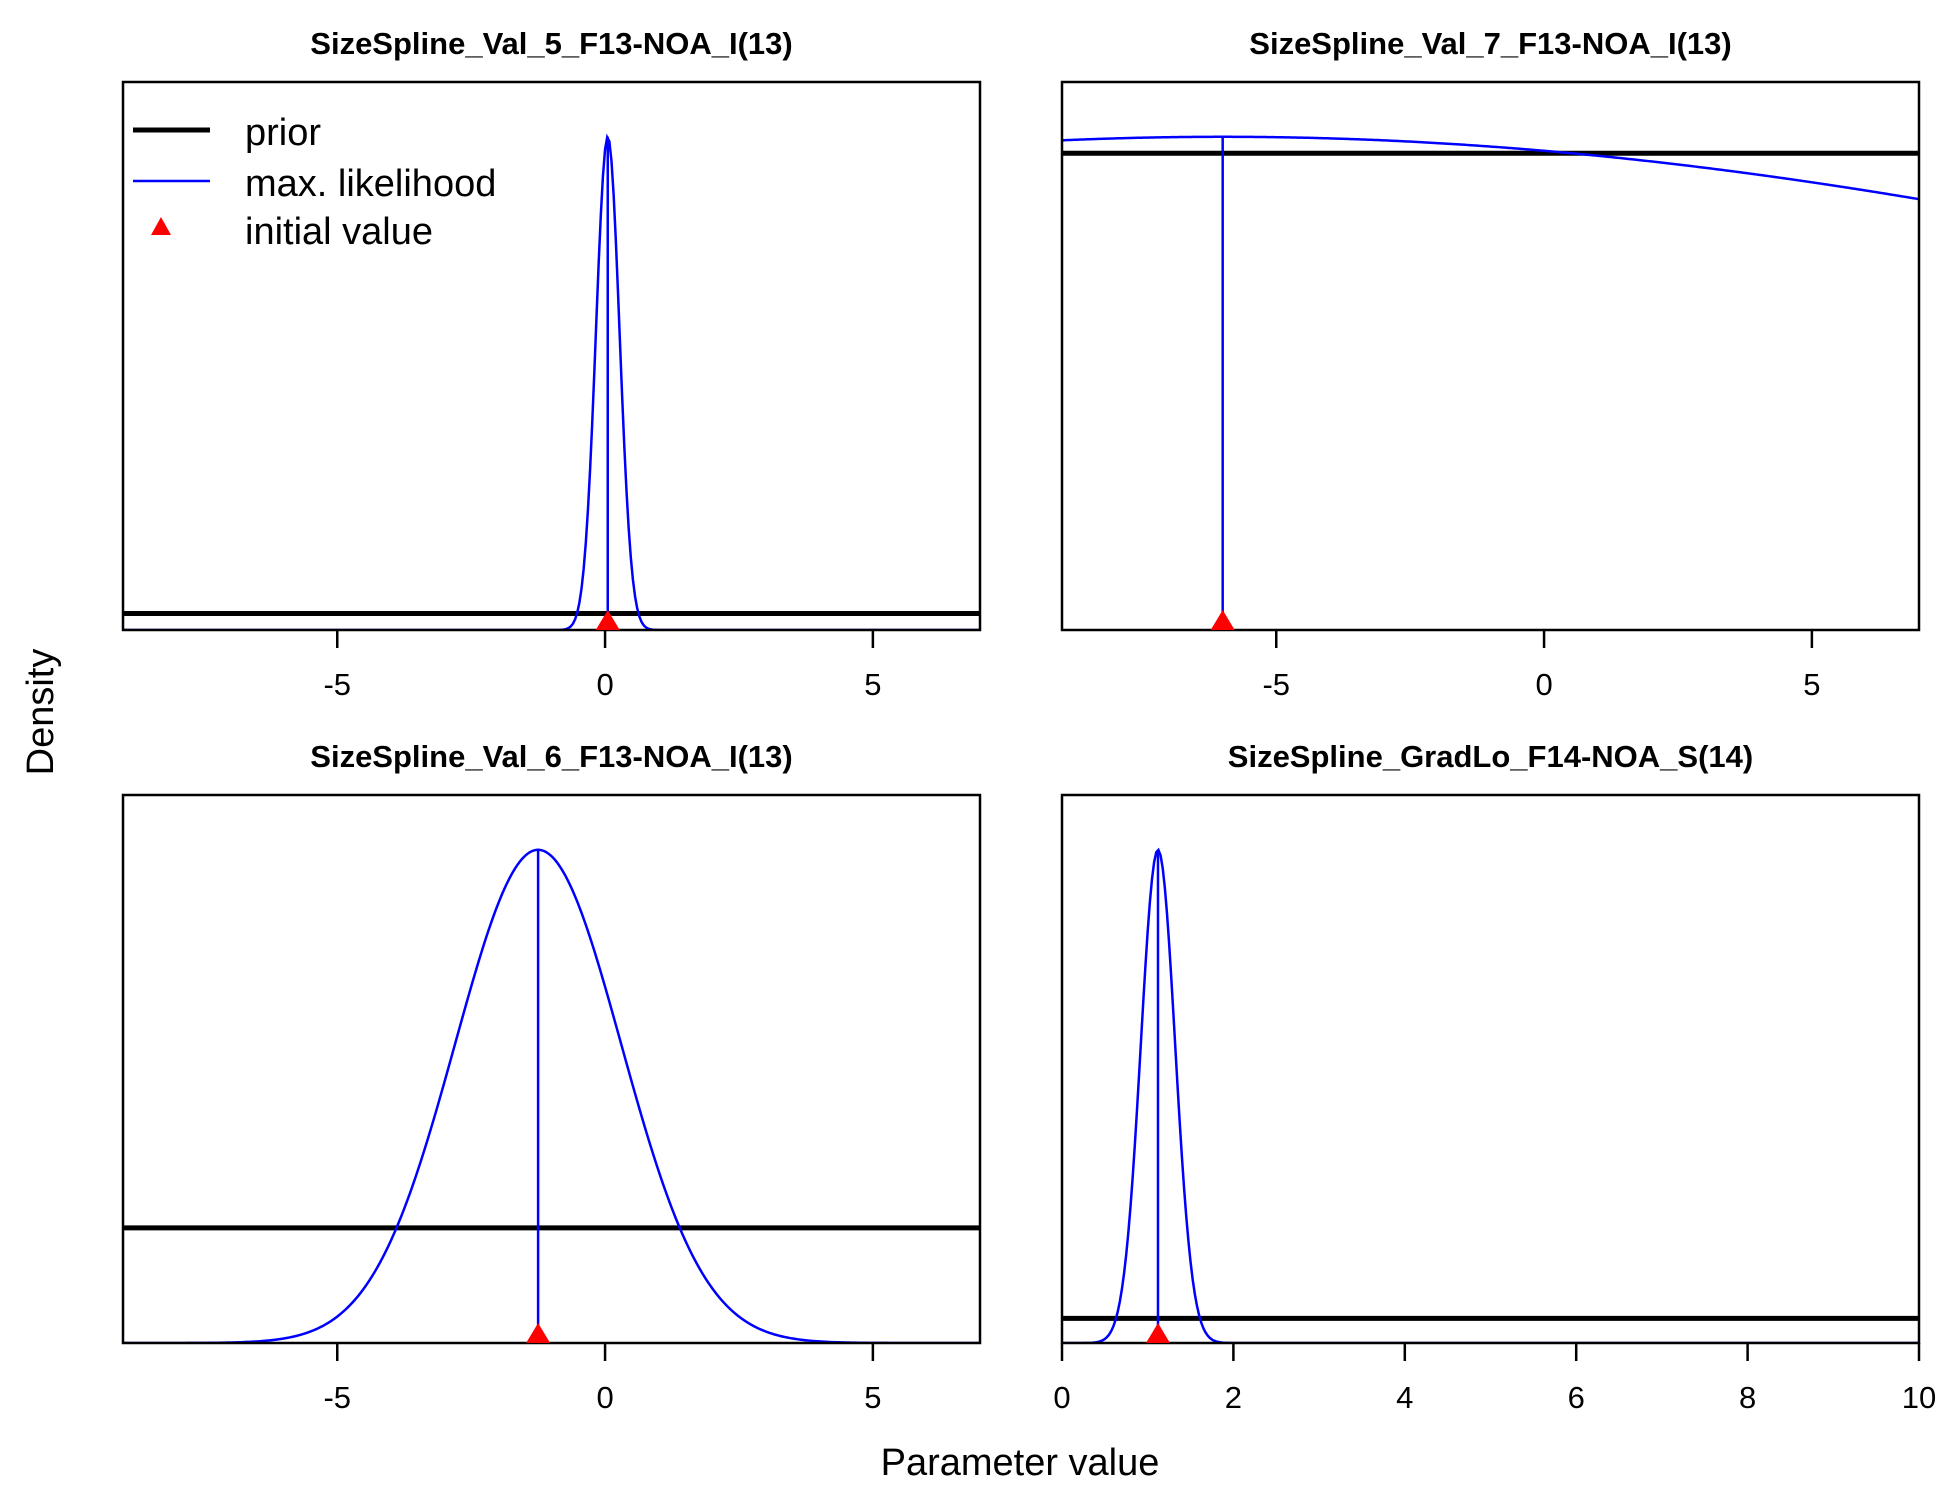 This screenshot has height=1500, width=1950. What do you see at coordinates (1490, 756) in the screenshot?
I see `panel-title: SizeSpline_GradLo_F14-NOA_S(14)` at bounding box center [1490, 756].